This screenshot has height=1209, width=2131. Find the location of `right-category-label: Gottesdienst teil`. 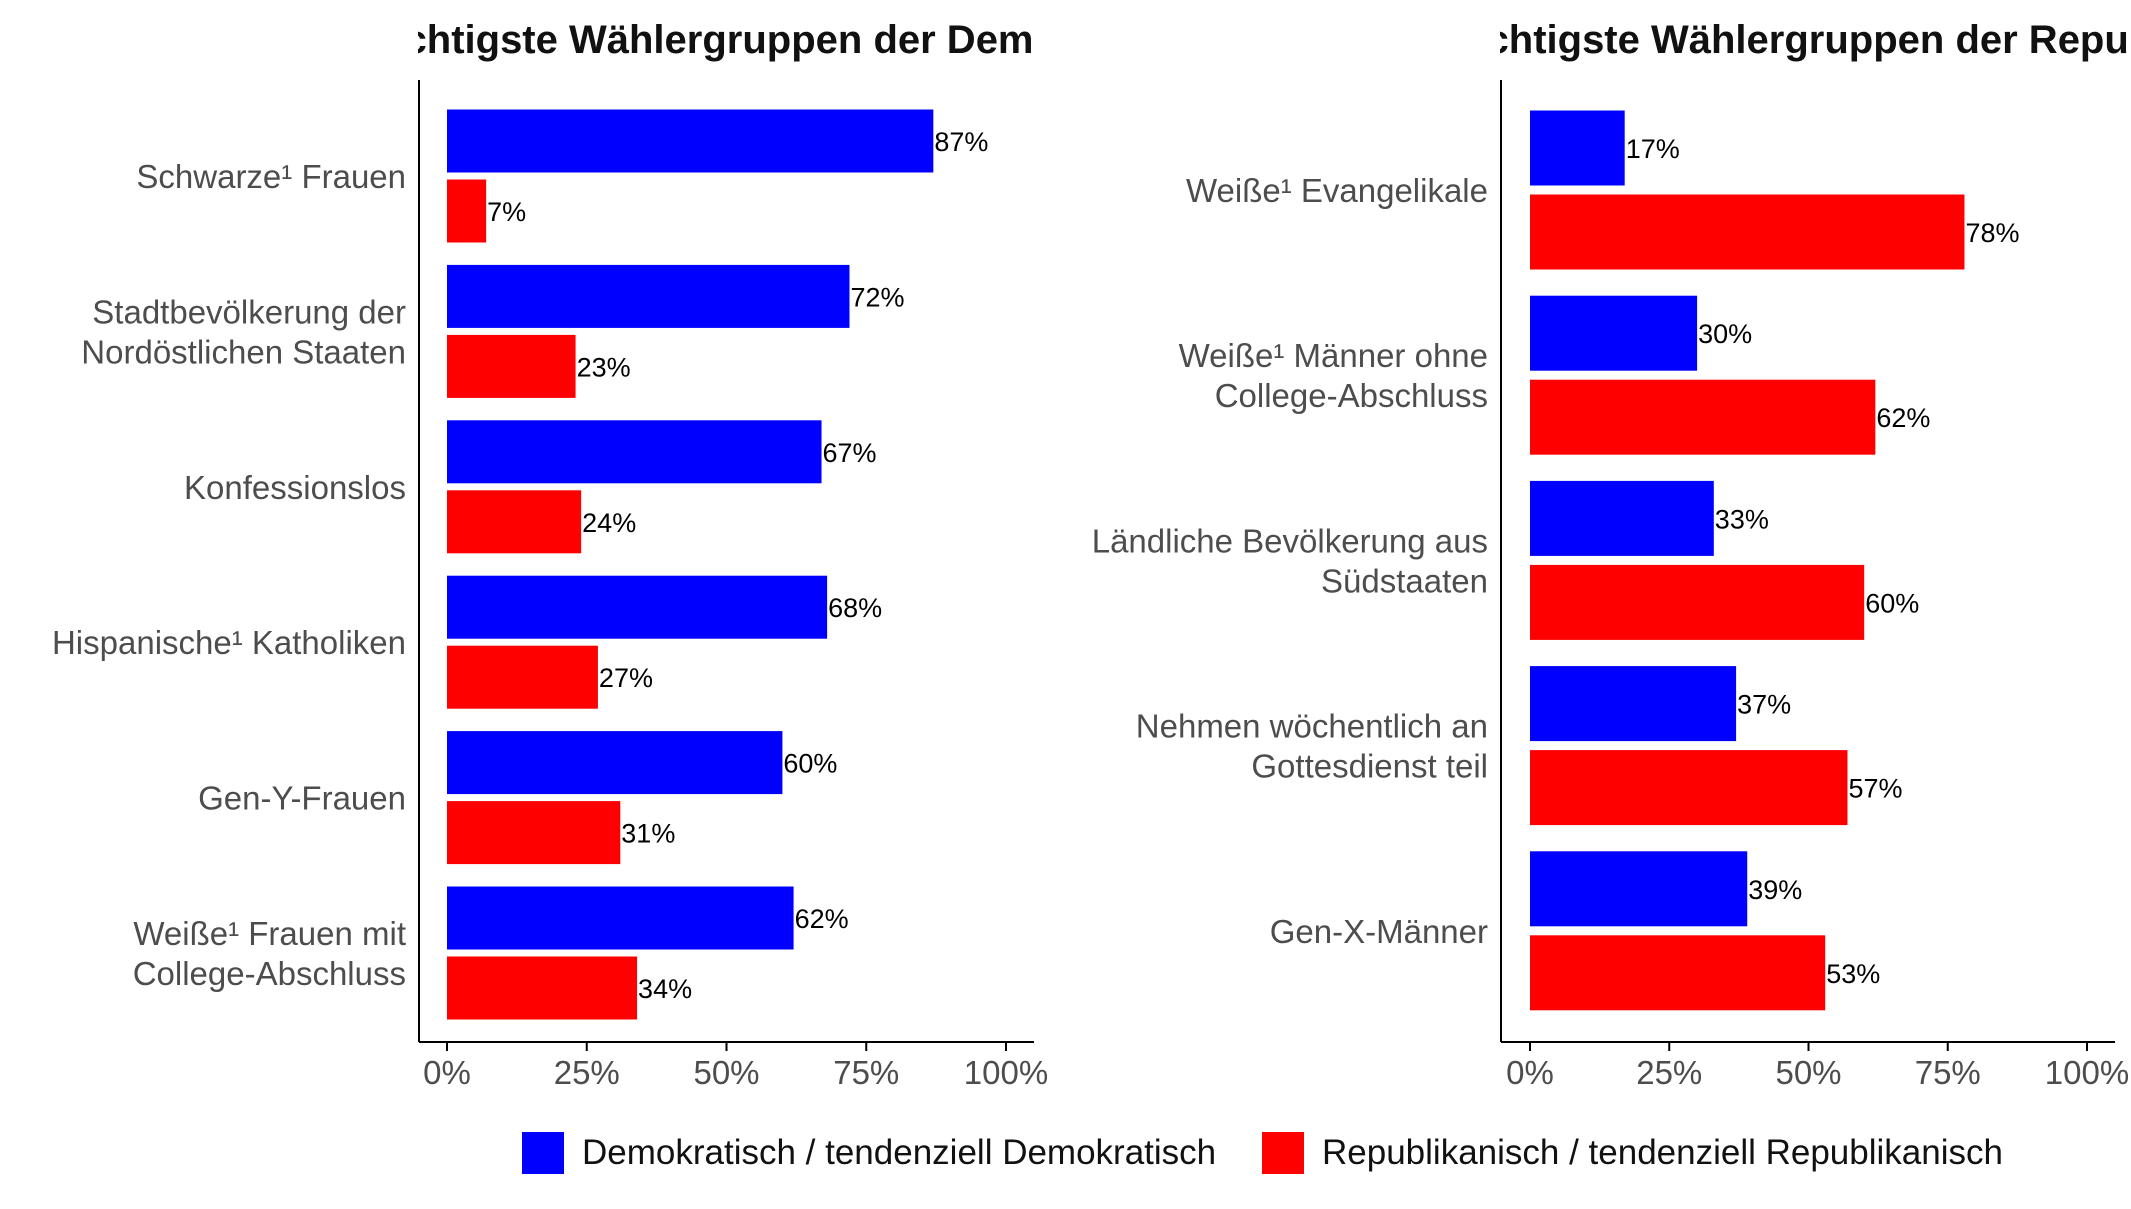

right-category-label: Gottesdienst teil is located at coordinates (1369, 766).